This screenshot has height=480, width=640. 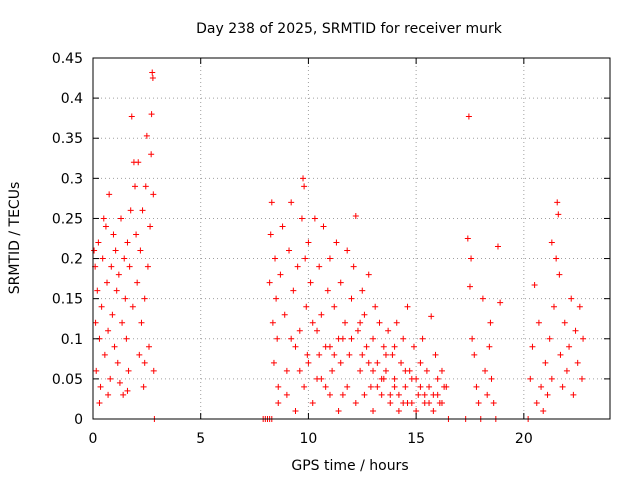 What do you see at coordinates (67, 219) in the screenshot?
I see `y-tick-label: 0.25` at bounding box center [67, 219].